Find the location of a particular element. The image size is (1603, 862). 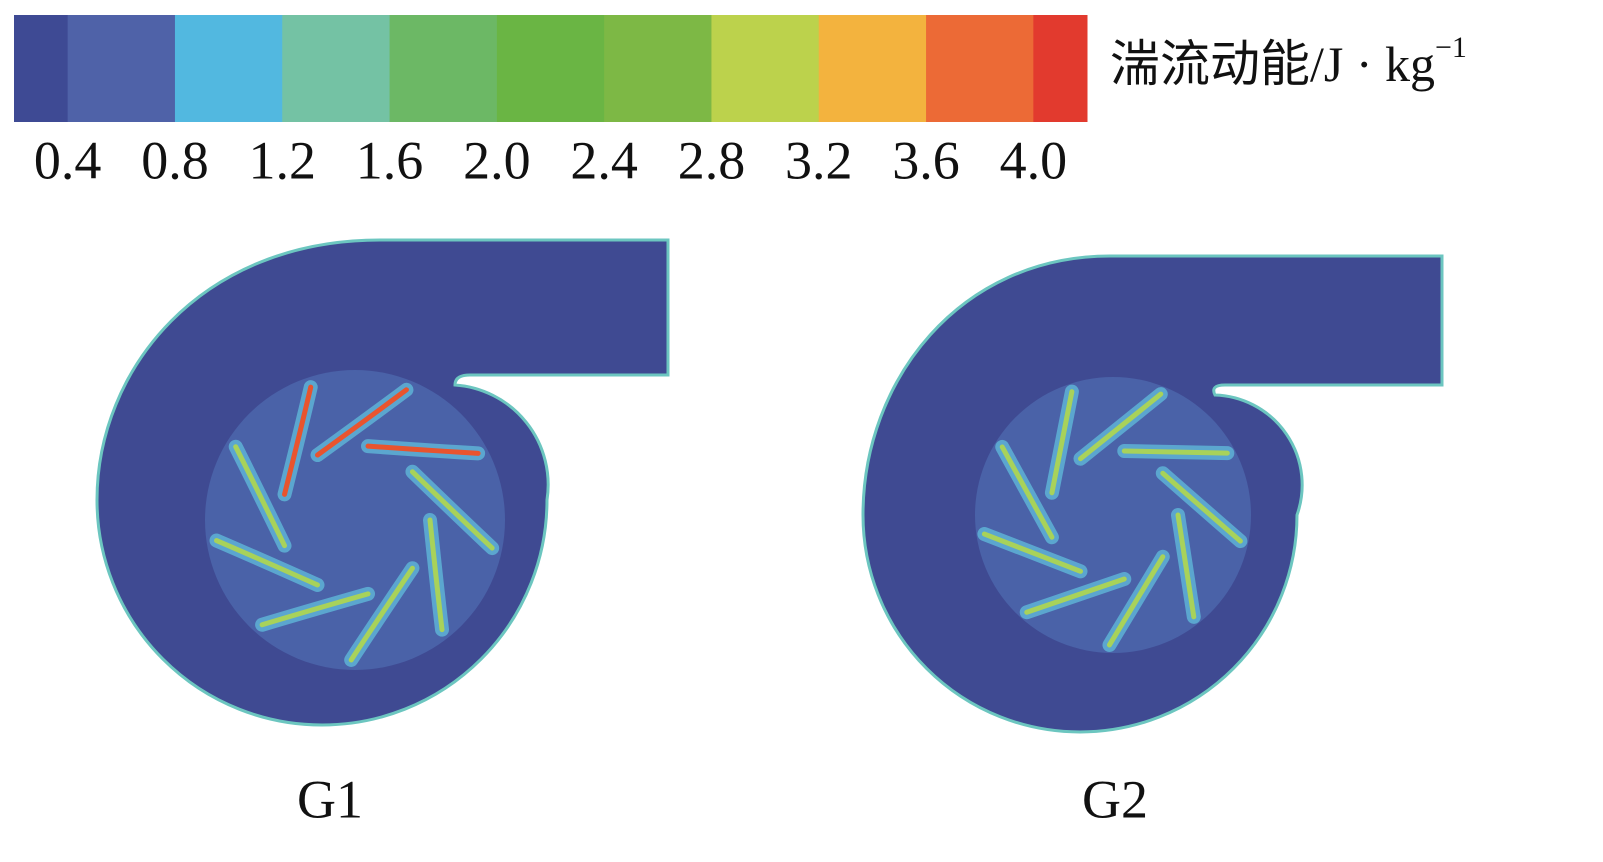

tick-label: 3.6 is located at coordinates (926, 160).